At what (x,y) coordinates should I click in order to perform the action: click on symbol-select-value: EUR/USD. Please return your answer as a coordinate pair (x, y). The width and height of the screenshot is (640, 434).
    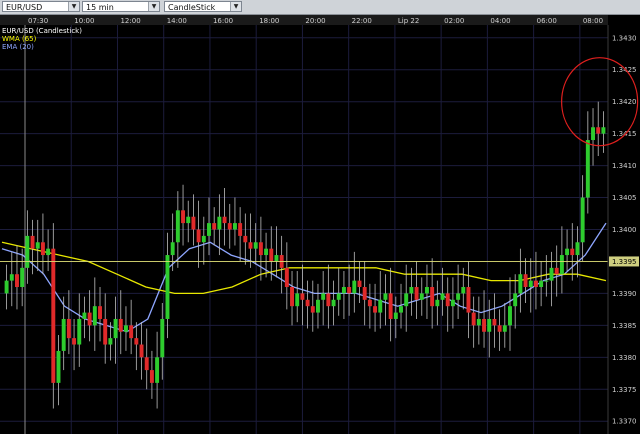
    Looking at the image, I should click on (24, 7).